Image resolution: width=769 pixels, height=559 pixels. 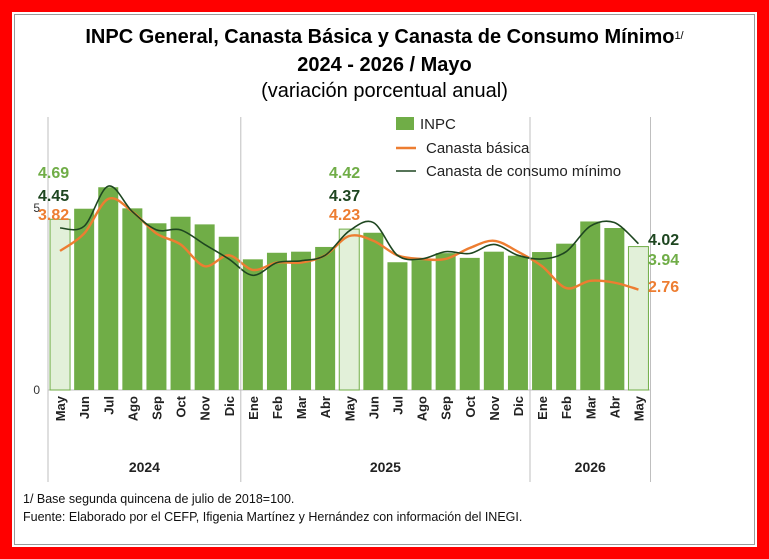 What do you see at coordinates (53, 173) in the screenshot?
I see `data-label: 4.69` at bounding box center [53, 173].